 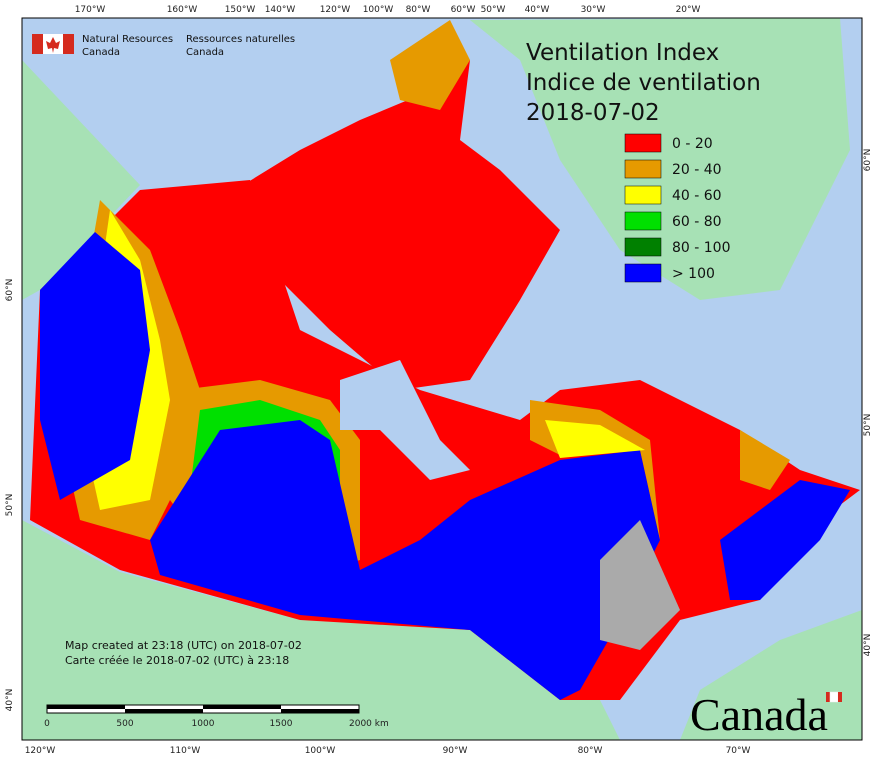 I want to click on legend-label: 80 - 100, so click(x=701, y=248).